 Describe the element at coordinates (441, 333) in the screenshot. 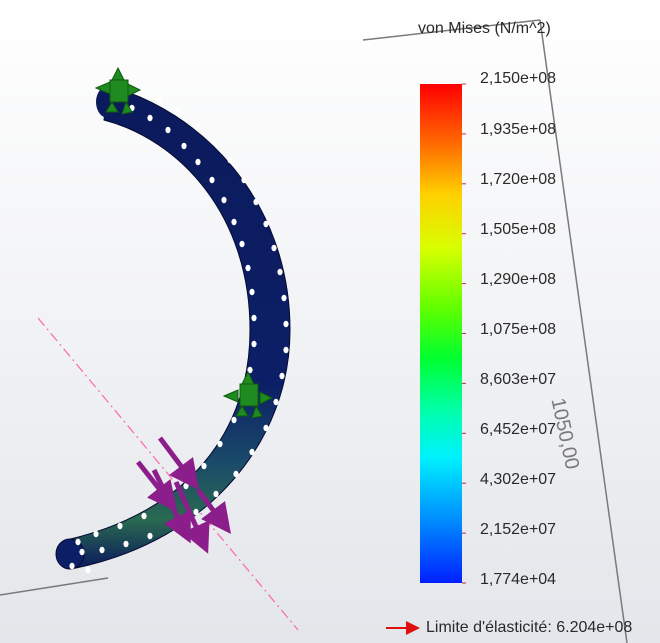

I see `stress-colorbar` at that location.